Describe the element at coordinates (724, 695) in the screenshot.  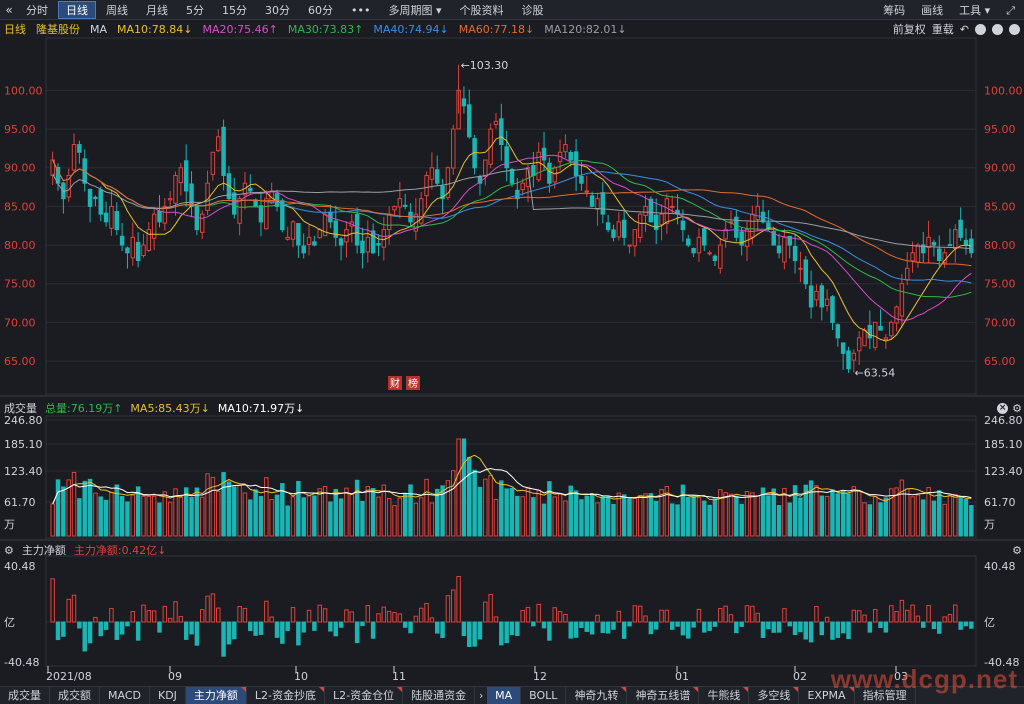
I see `ind2-4: 牛熊线` at that location.